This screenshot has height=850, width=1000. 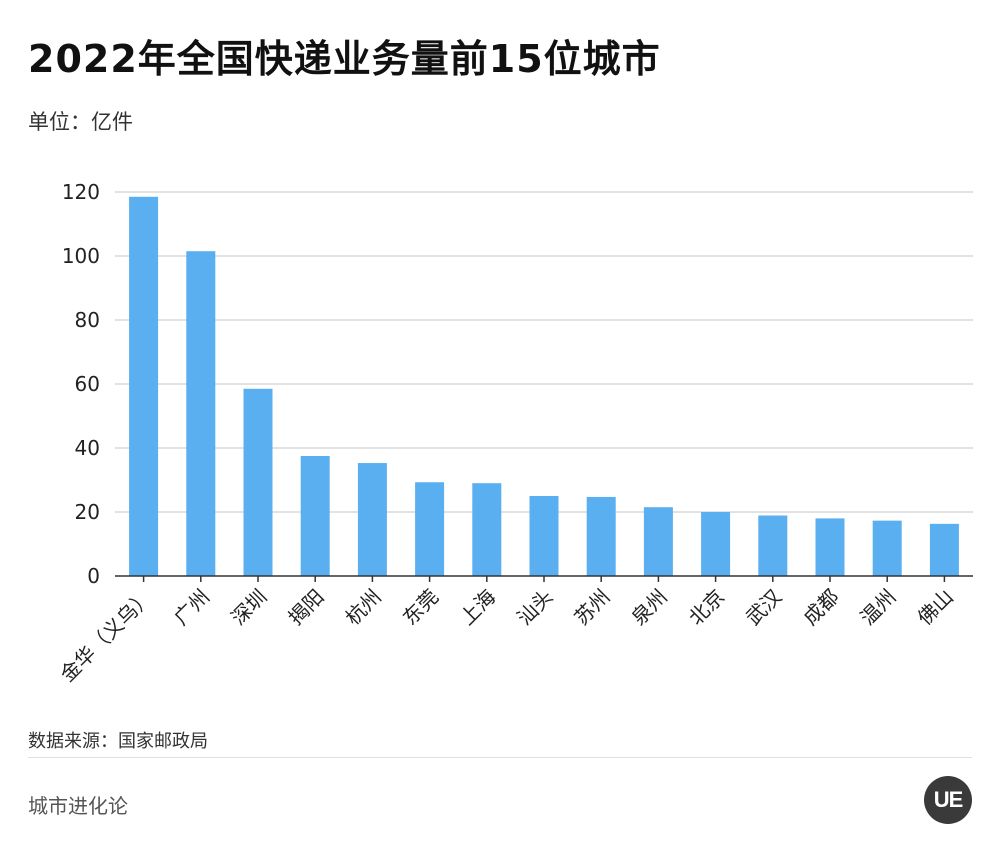 What do you see at coordinates (591, 607) in the screenshot?
I see `x-category-label: 苏州` at bounding box center [591, 607].